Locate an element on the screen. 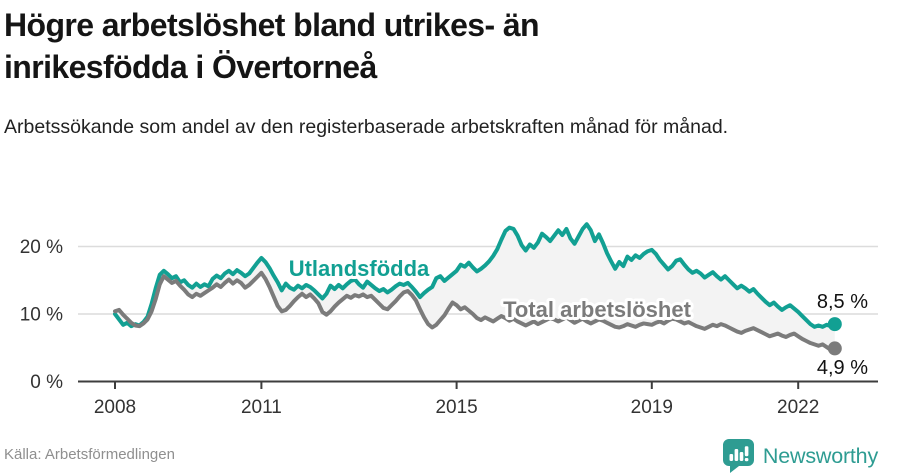 This screenshot has height=474, width=900. x-tick-label: 2019 is located at coordinates (652, 407).